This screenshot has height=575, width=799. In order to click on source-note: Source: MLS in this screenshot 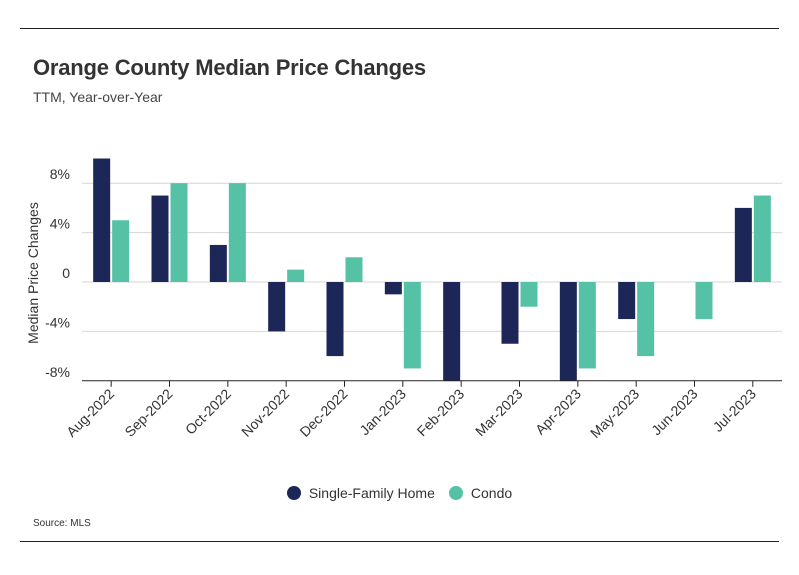, I will do `click(62, 523)`.